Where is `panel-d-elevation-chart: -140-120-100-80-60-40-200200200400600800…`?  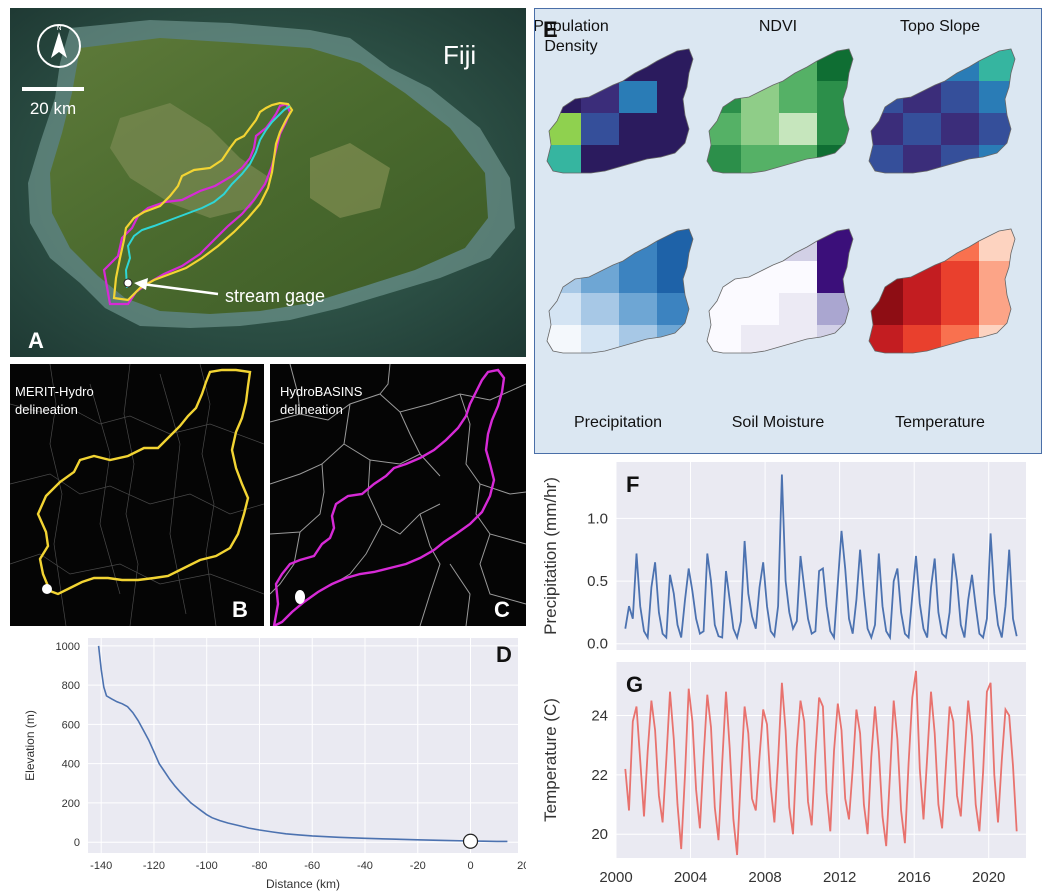
panel-d-elevation-chart: -140-120-100-80-60-40-200200200400600800… is located at coordinates (268, 761).